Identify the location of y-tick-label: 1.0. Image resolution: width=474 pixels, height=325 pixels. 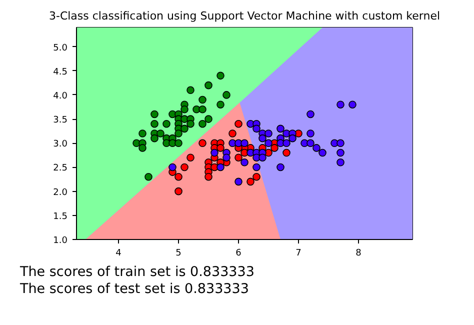
(60, 241).